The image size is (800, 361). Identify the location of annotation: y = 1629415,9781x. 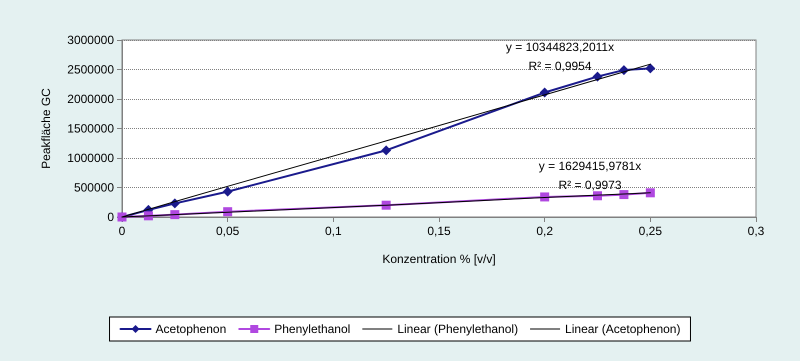
(590, 166).